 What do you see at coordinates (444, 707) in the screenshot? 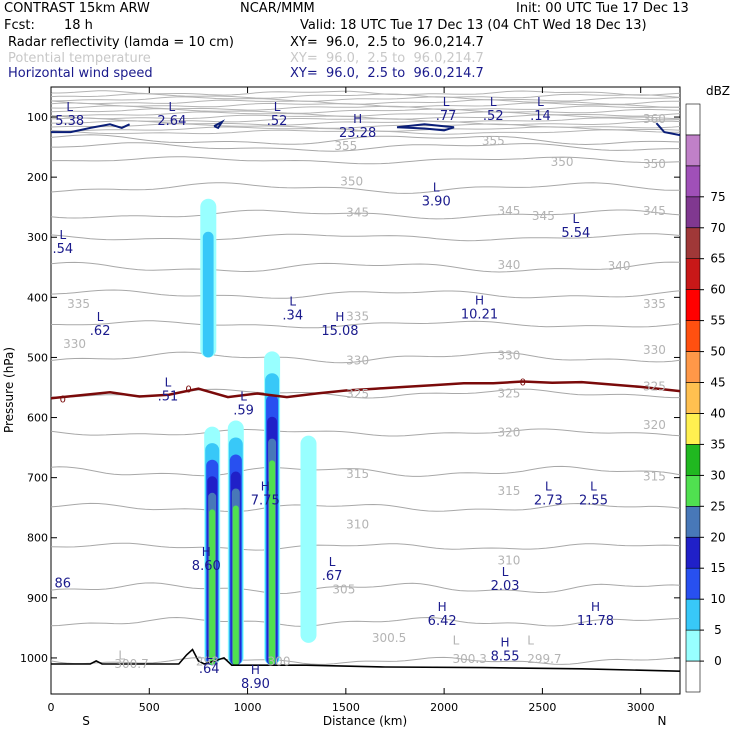
I see `x-tick-label: 2000` at bounding box center [444, 707].